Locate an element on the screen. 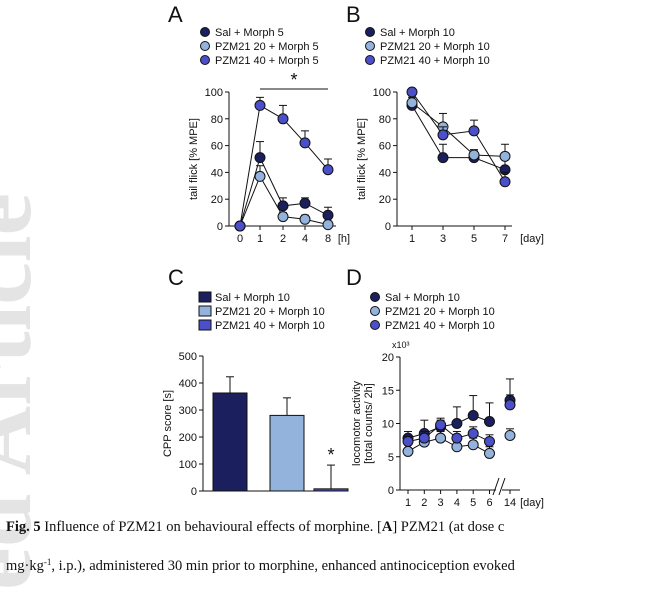  x-tick-label: 7 is located at coordinates (505, 239).